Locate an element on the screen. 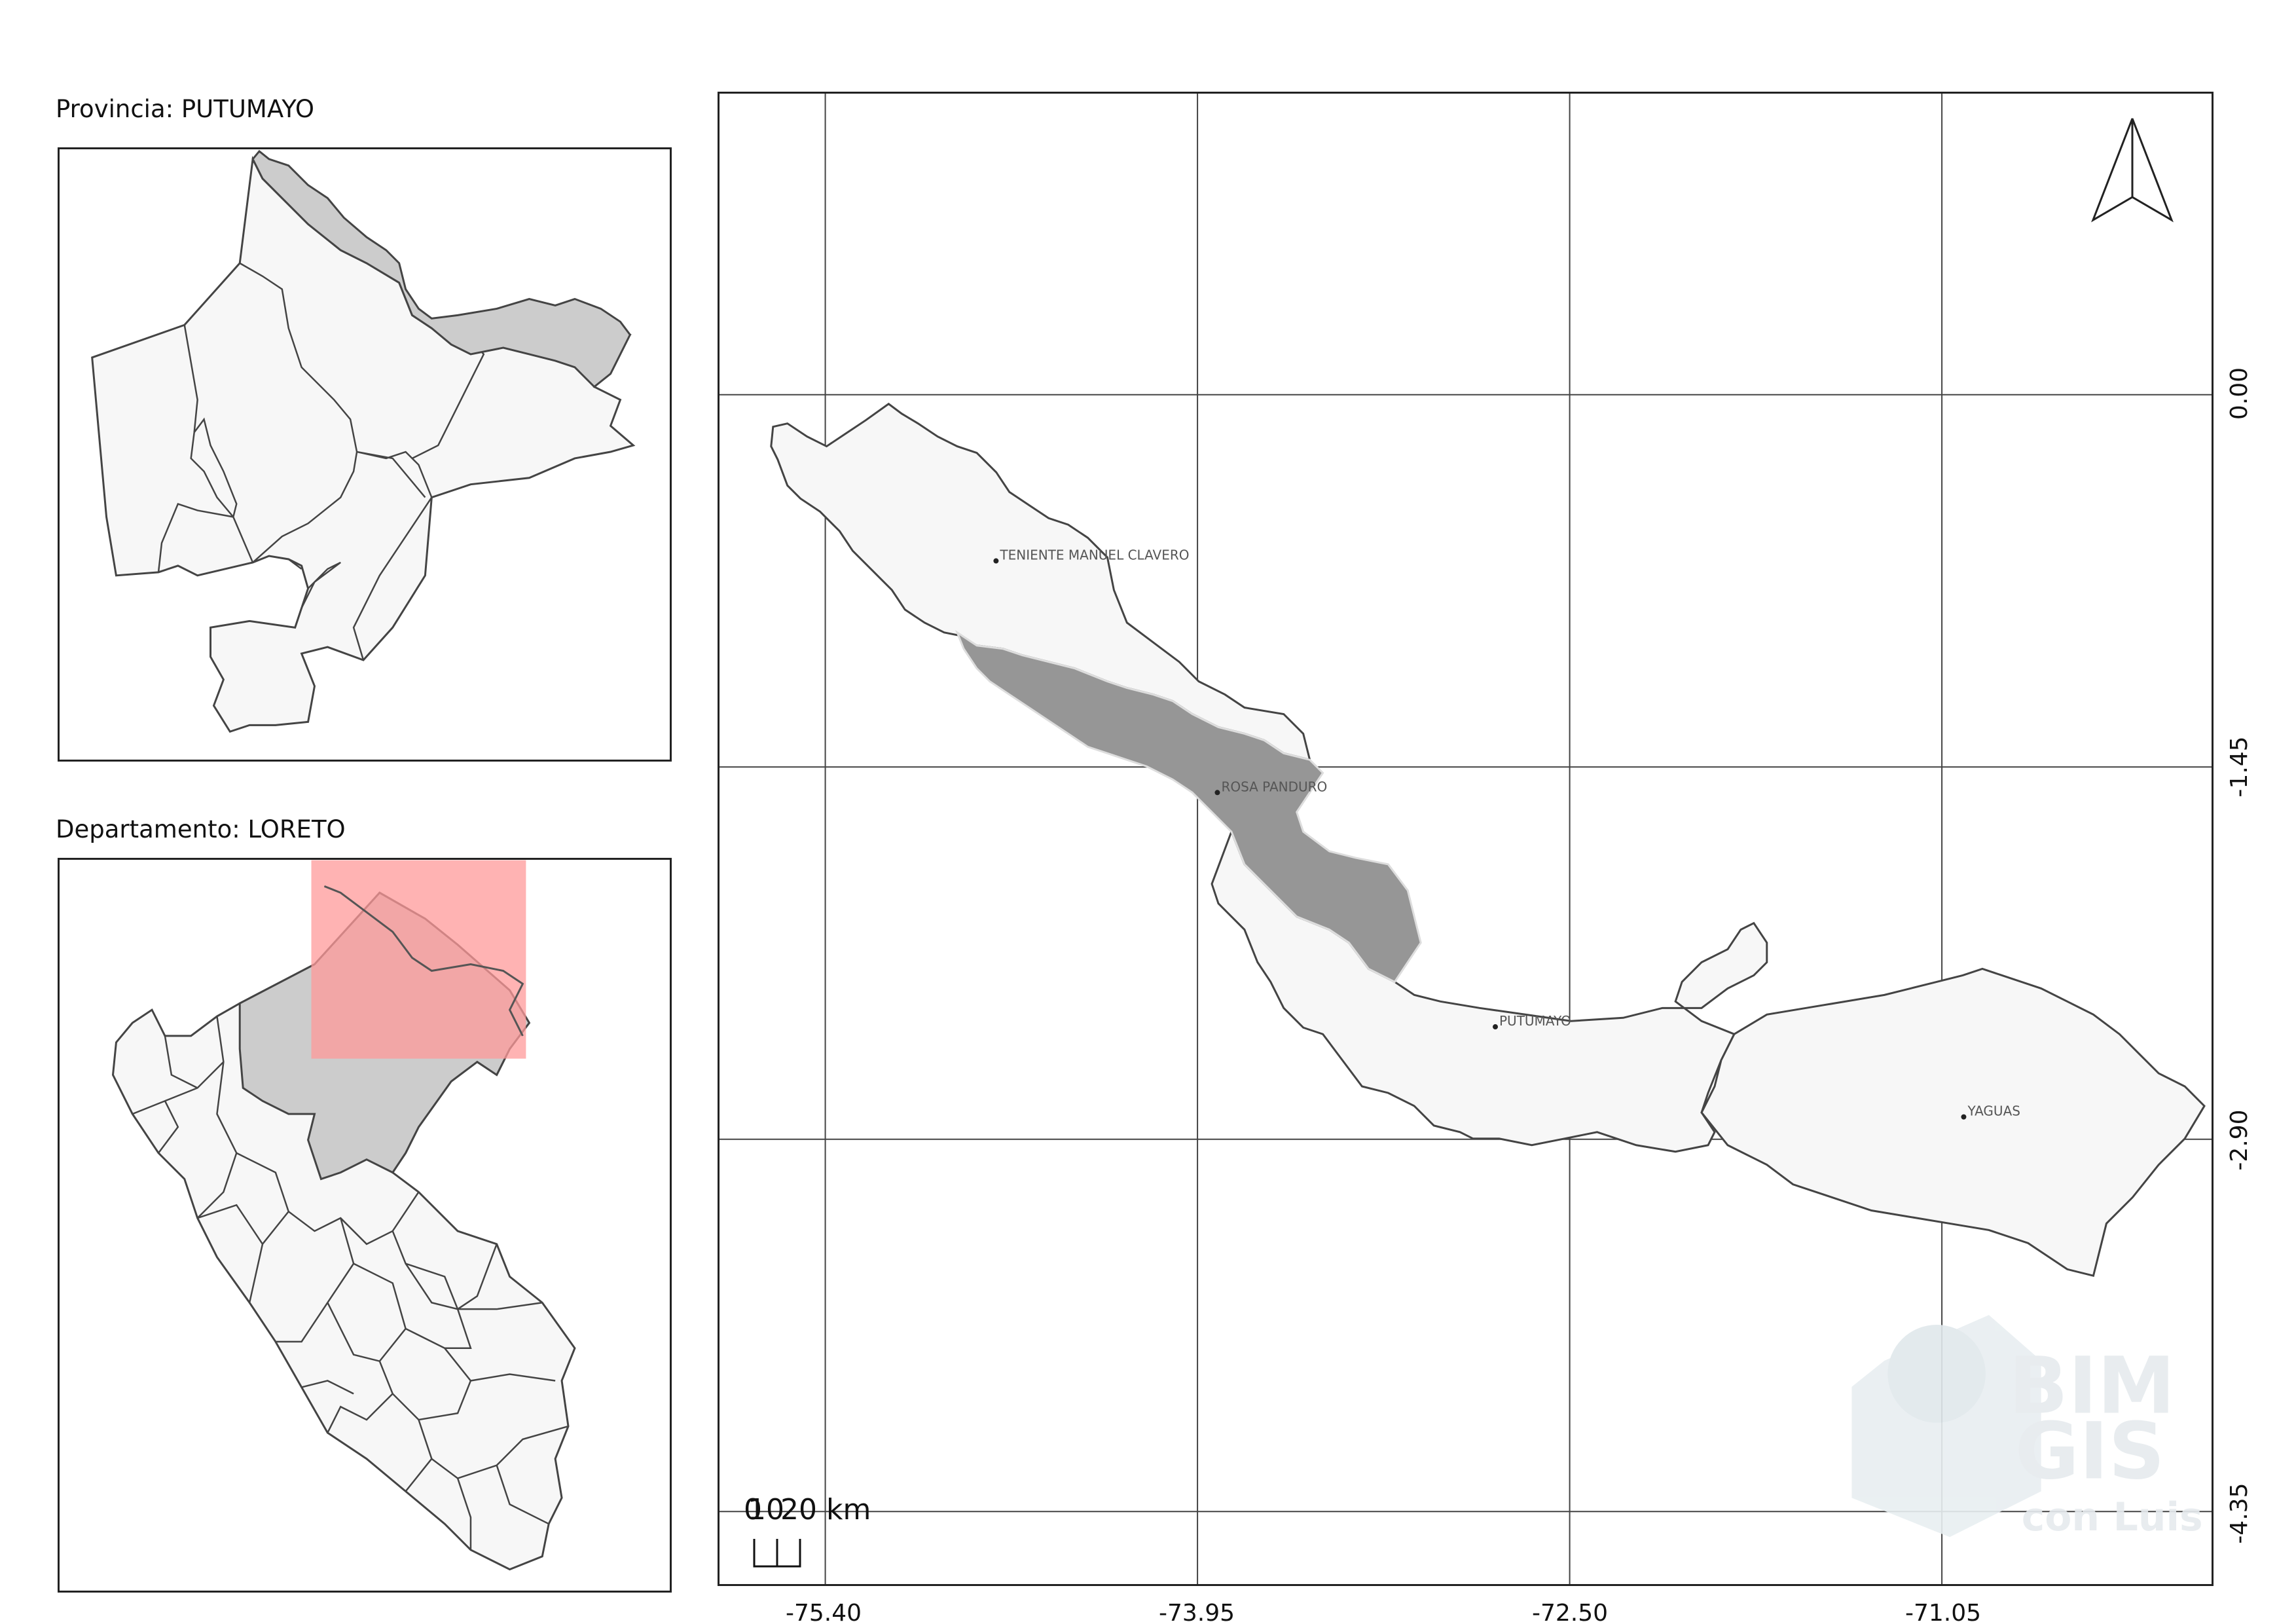  province-districts-svg is located at coordinates (363, 441).